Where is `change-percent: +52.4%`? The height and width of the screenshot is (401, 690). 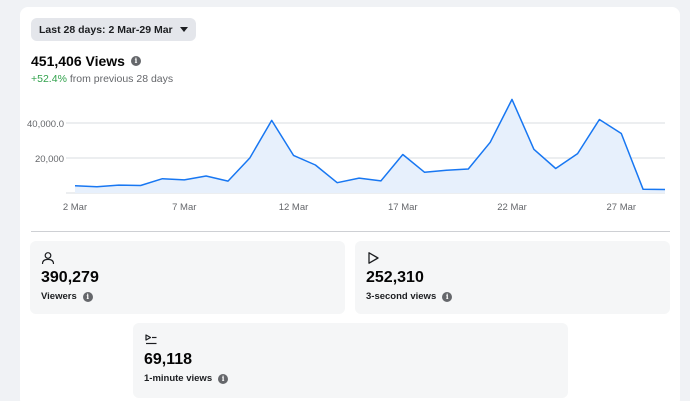
change-percent: +52.4% is located at coordinates (49, 79).